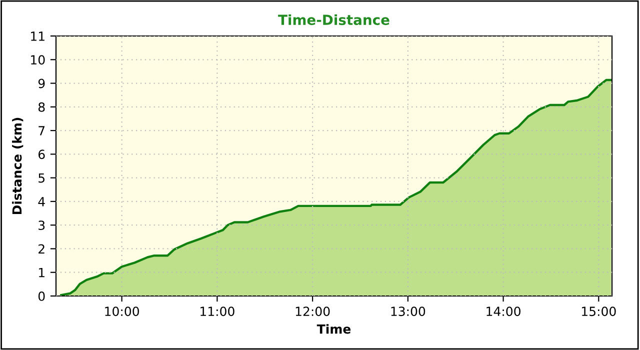 The height and width of the screenshot is (350, 640). I want to click on y-tick-label: 4, so click(41, 201).